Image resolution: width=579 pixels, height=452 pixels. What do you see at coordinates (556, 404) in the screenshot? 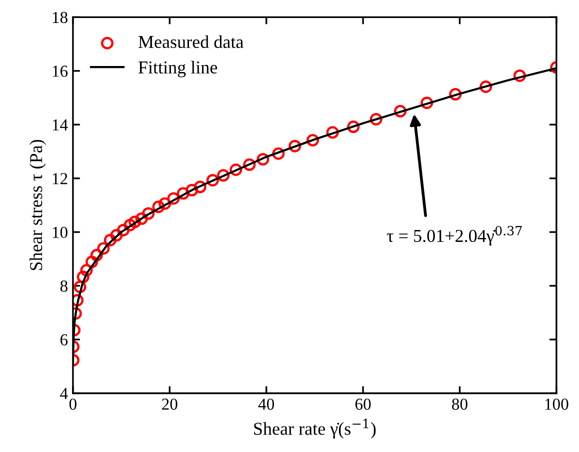
I see `x-tick-label: 100` at bounding box center [556, 404].